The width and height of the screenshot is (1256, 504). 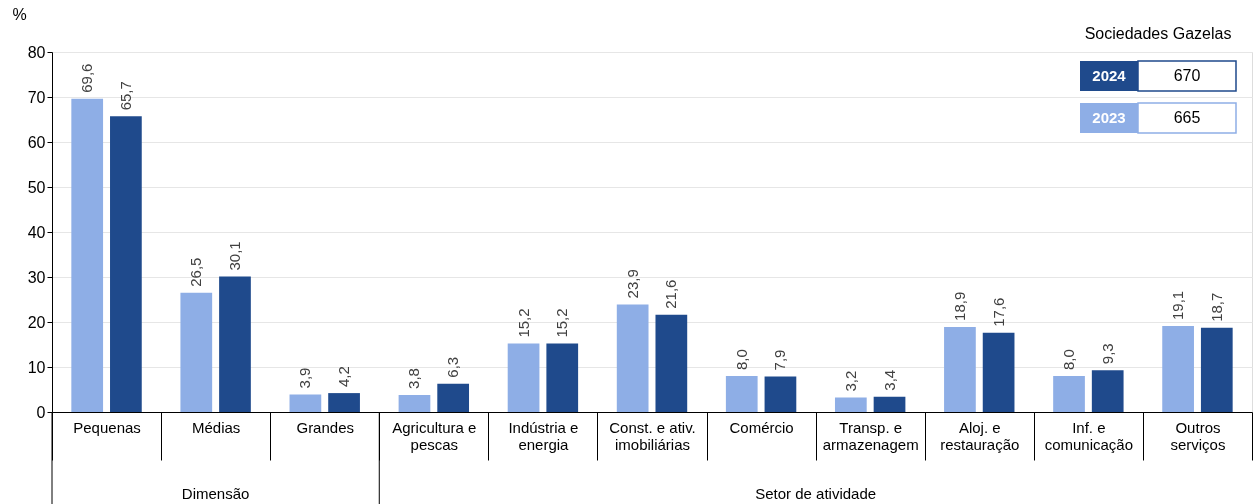 What do you see at coordinates (816, 493) in the screenshot?
I see `text: Setor de atividade` at bounding box center [816, 493].